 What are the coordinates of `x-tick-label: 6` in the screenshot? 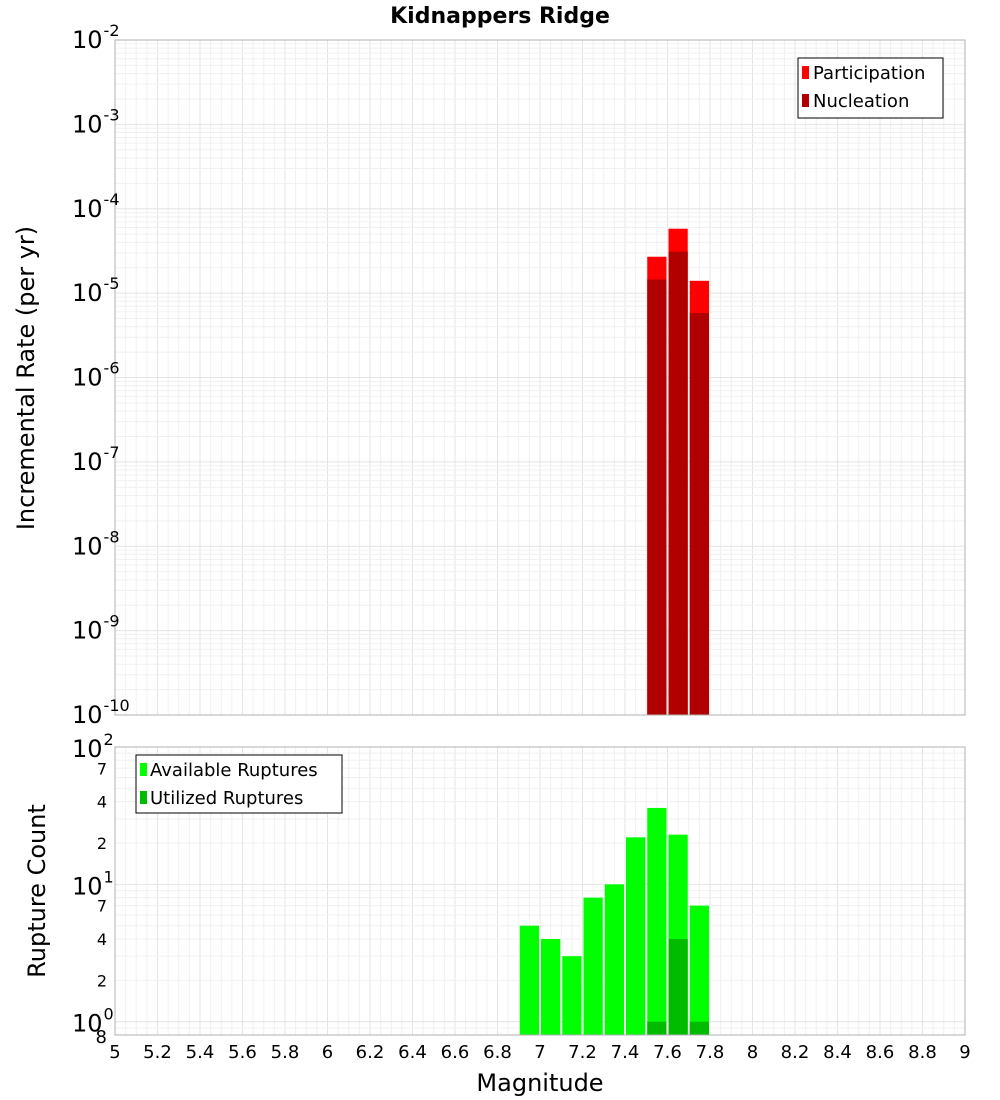 It's located at (327, 1052).